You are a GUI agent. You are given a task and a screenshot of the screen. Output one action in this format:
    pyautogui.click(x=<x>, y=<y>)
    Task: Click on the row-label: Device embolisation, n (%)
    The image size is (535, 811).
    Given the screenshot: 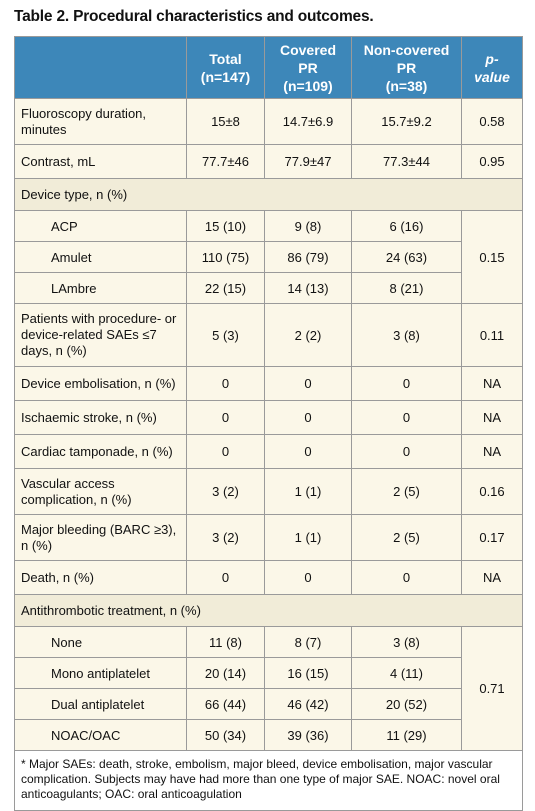 What is the action you would take?
    pyautogui.click(x=100, y=383)
    